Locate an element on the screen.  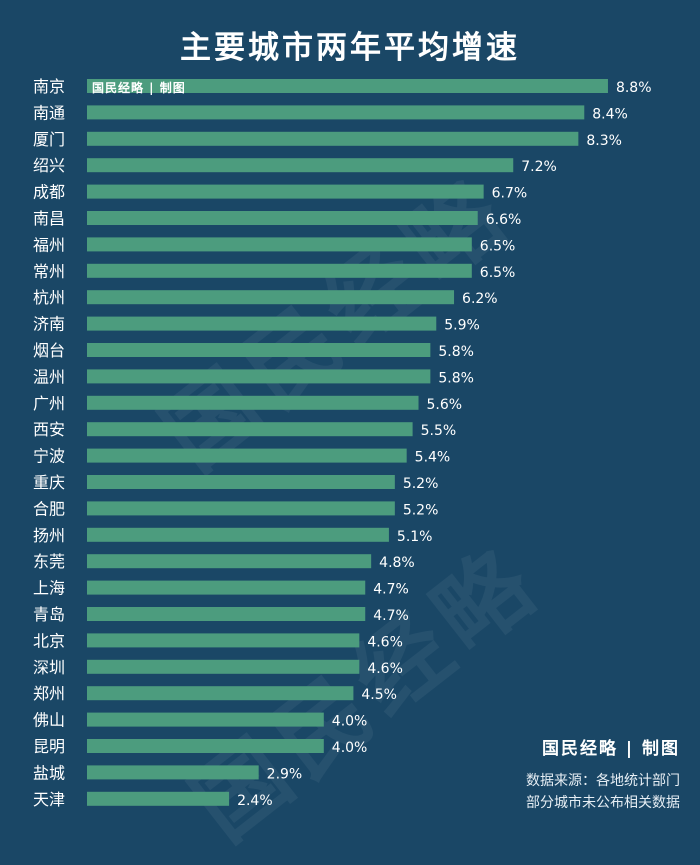
category-label: 济南 is located at coordinates (49, 324).